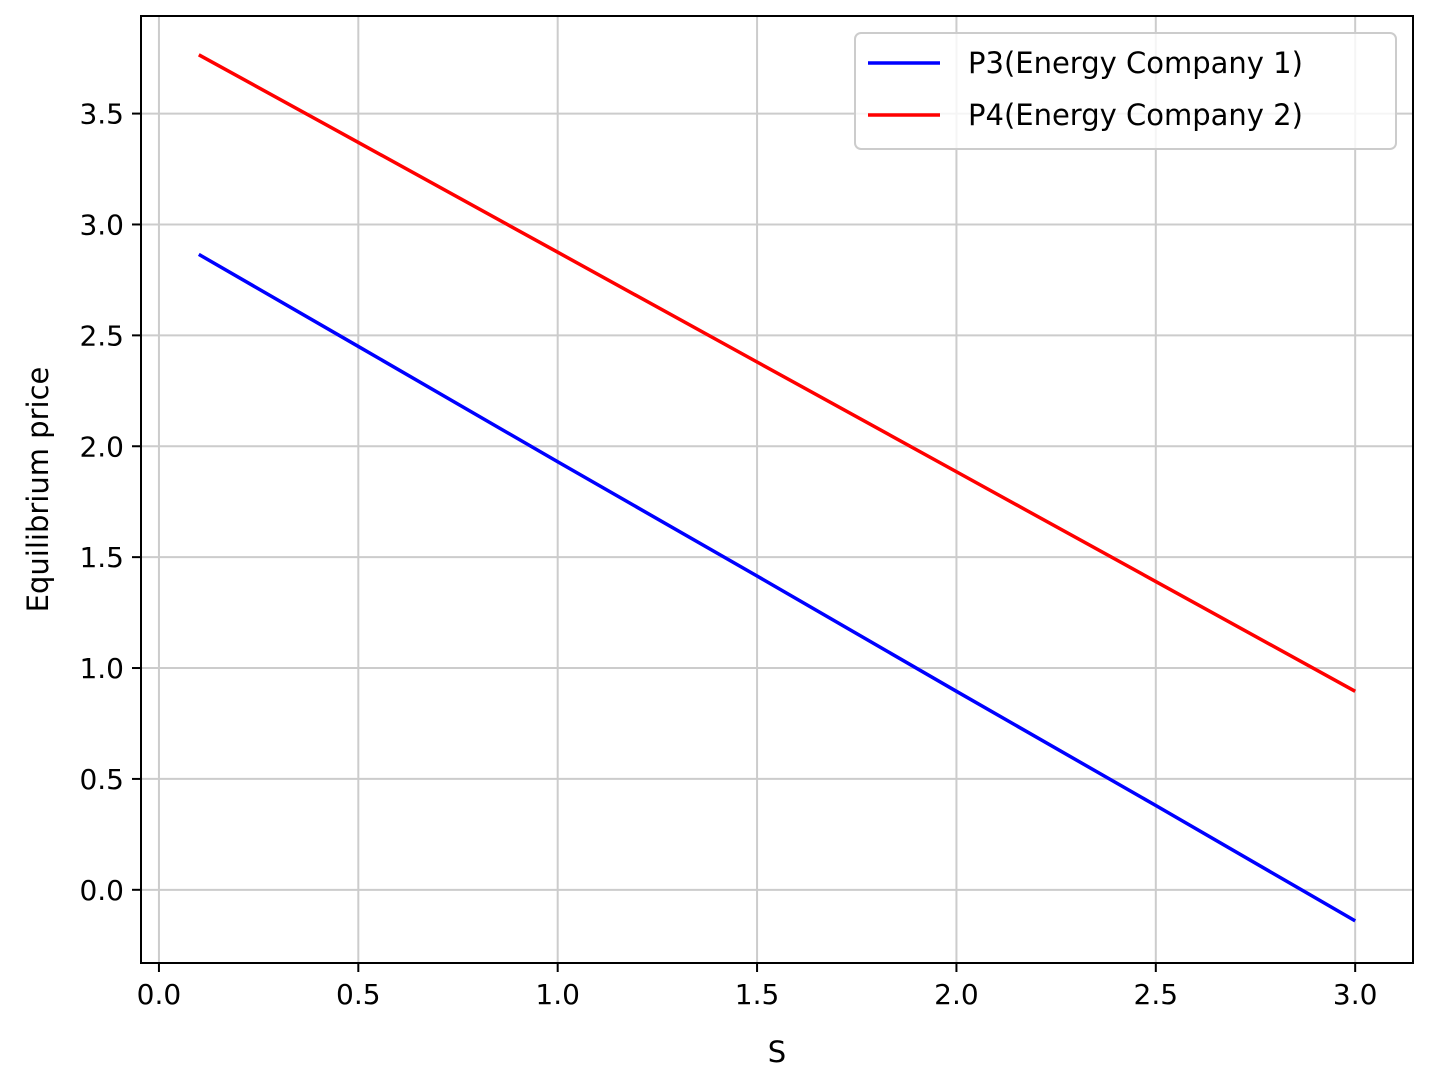 Image resolution: width=1429 pixels, height=1079 pixels. I want to click on y-tick-label: 0.0, so click(101, 890).